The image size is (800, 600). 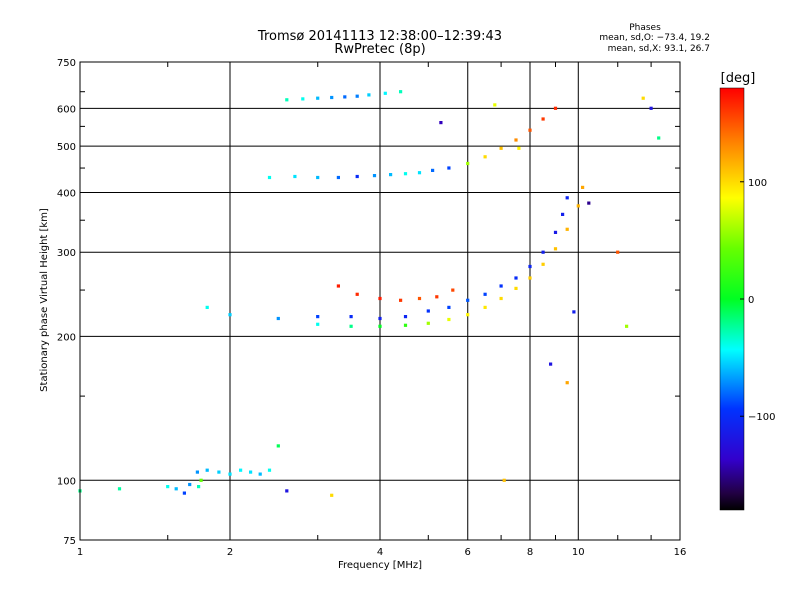 What do you see at coordinates (530, 552) in the screenshot?
I see `x-tick-label: 8` at bounding box center [530, 552].